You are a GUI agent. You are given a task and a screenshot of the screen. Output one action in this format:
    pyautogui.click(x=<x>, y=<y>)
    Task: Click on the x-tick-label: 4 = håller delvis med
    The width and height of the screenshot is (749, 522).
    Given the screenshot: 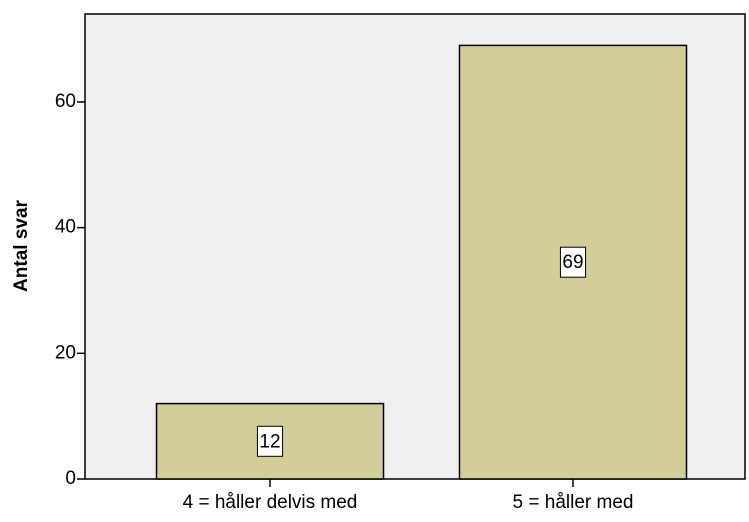 What is the action you would take?
    pyautogui.click(x=270, y=502)
    